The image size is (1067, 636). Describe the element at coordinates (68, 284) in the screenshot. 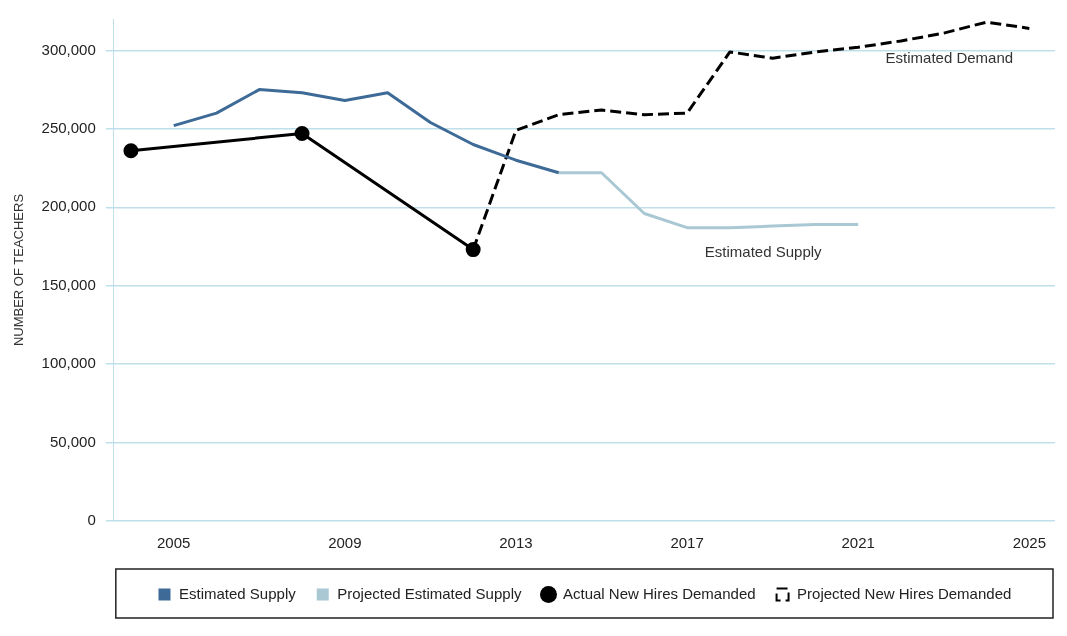

I see `y-tick-label: 150,000` at that location.